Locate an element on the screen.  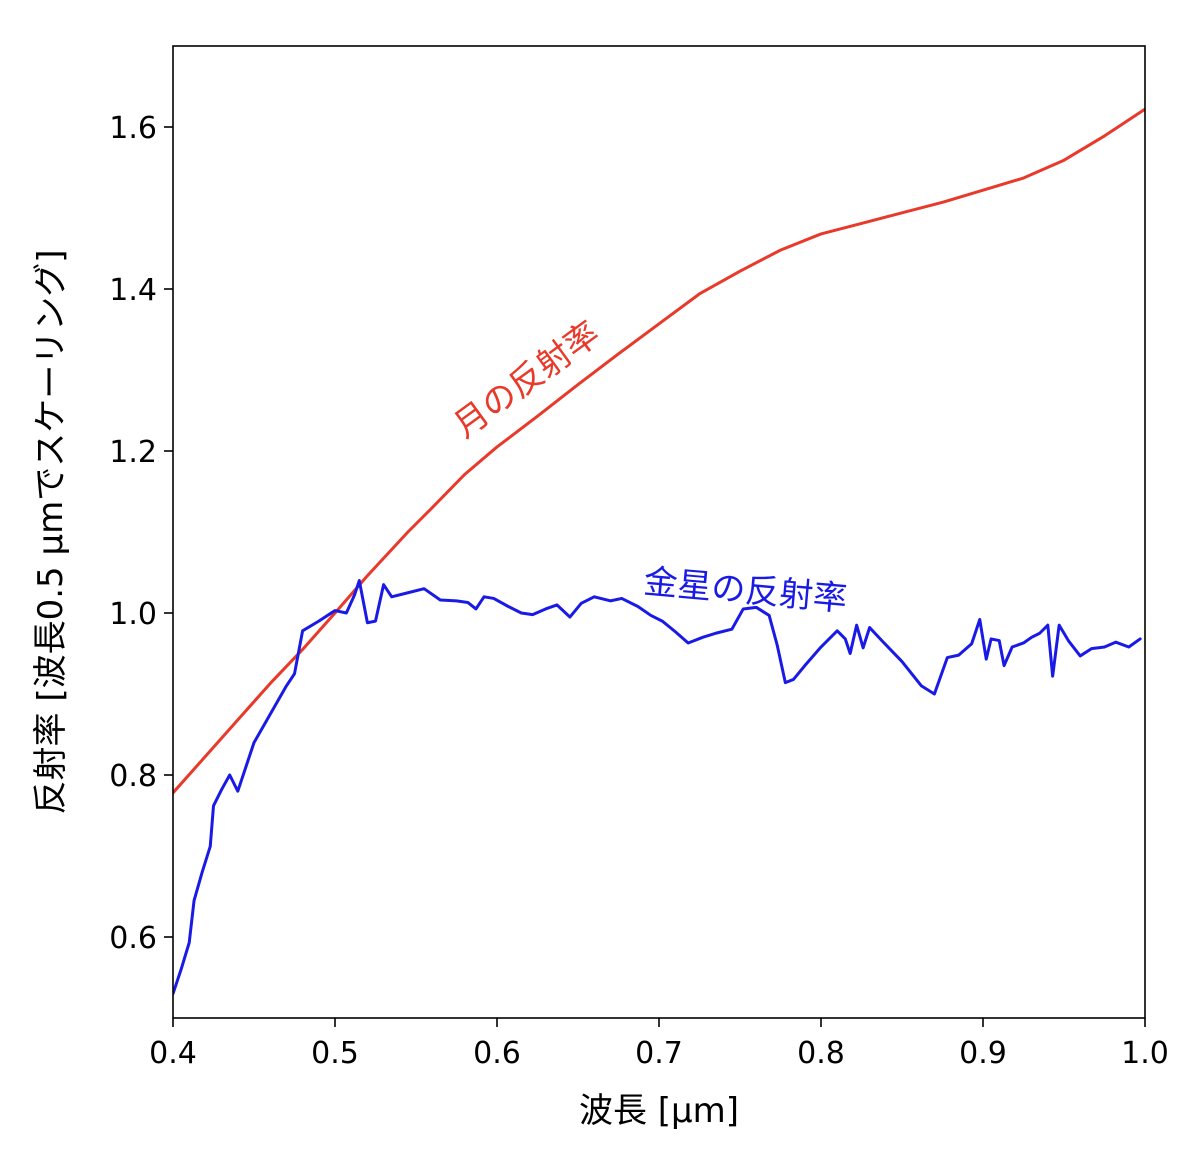
x-tick-label: 1.0 is located at coordinates (1145, 1053).